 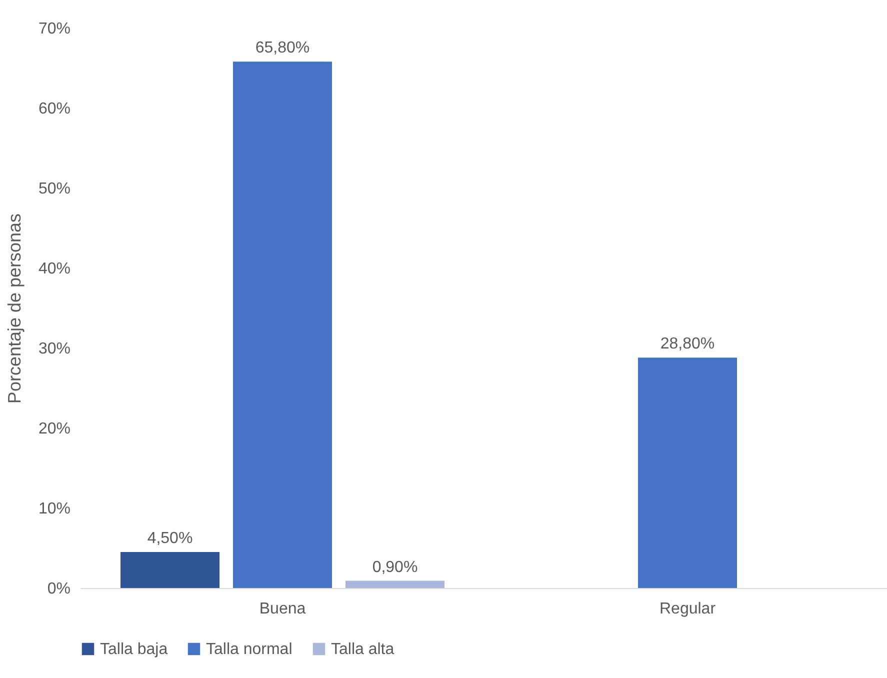 I want to click on y-tick-label: 0%, so click(x=58, y=589).